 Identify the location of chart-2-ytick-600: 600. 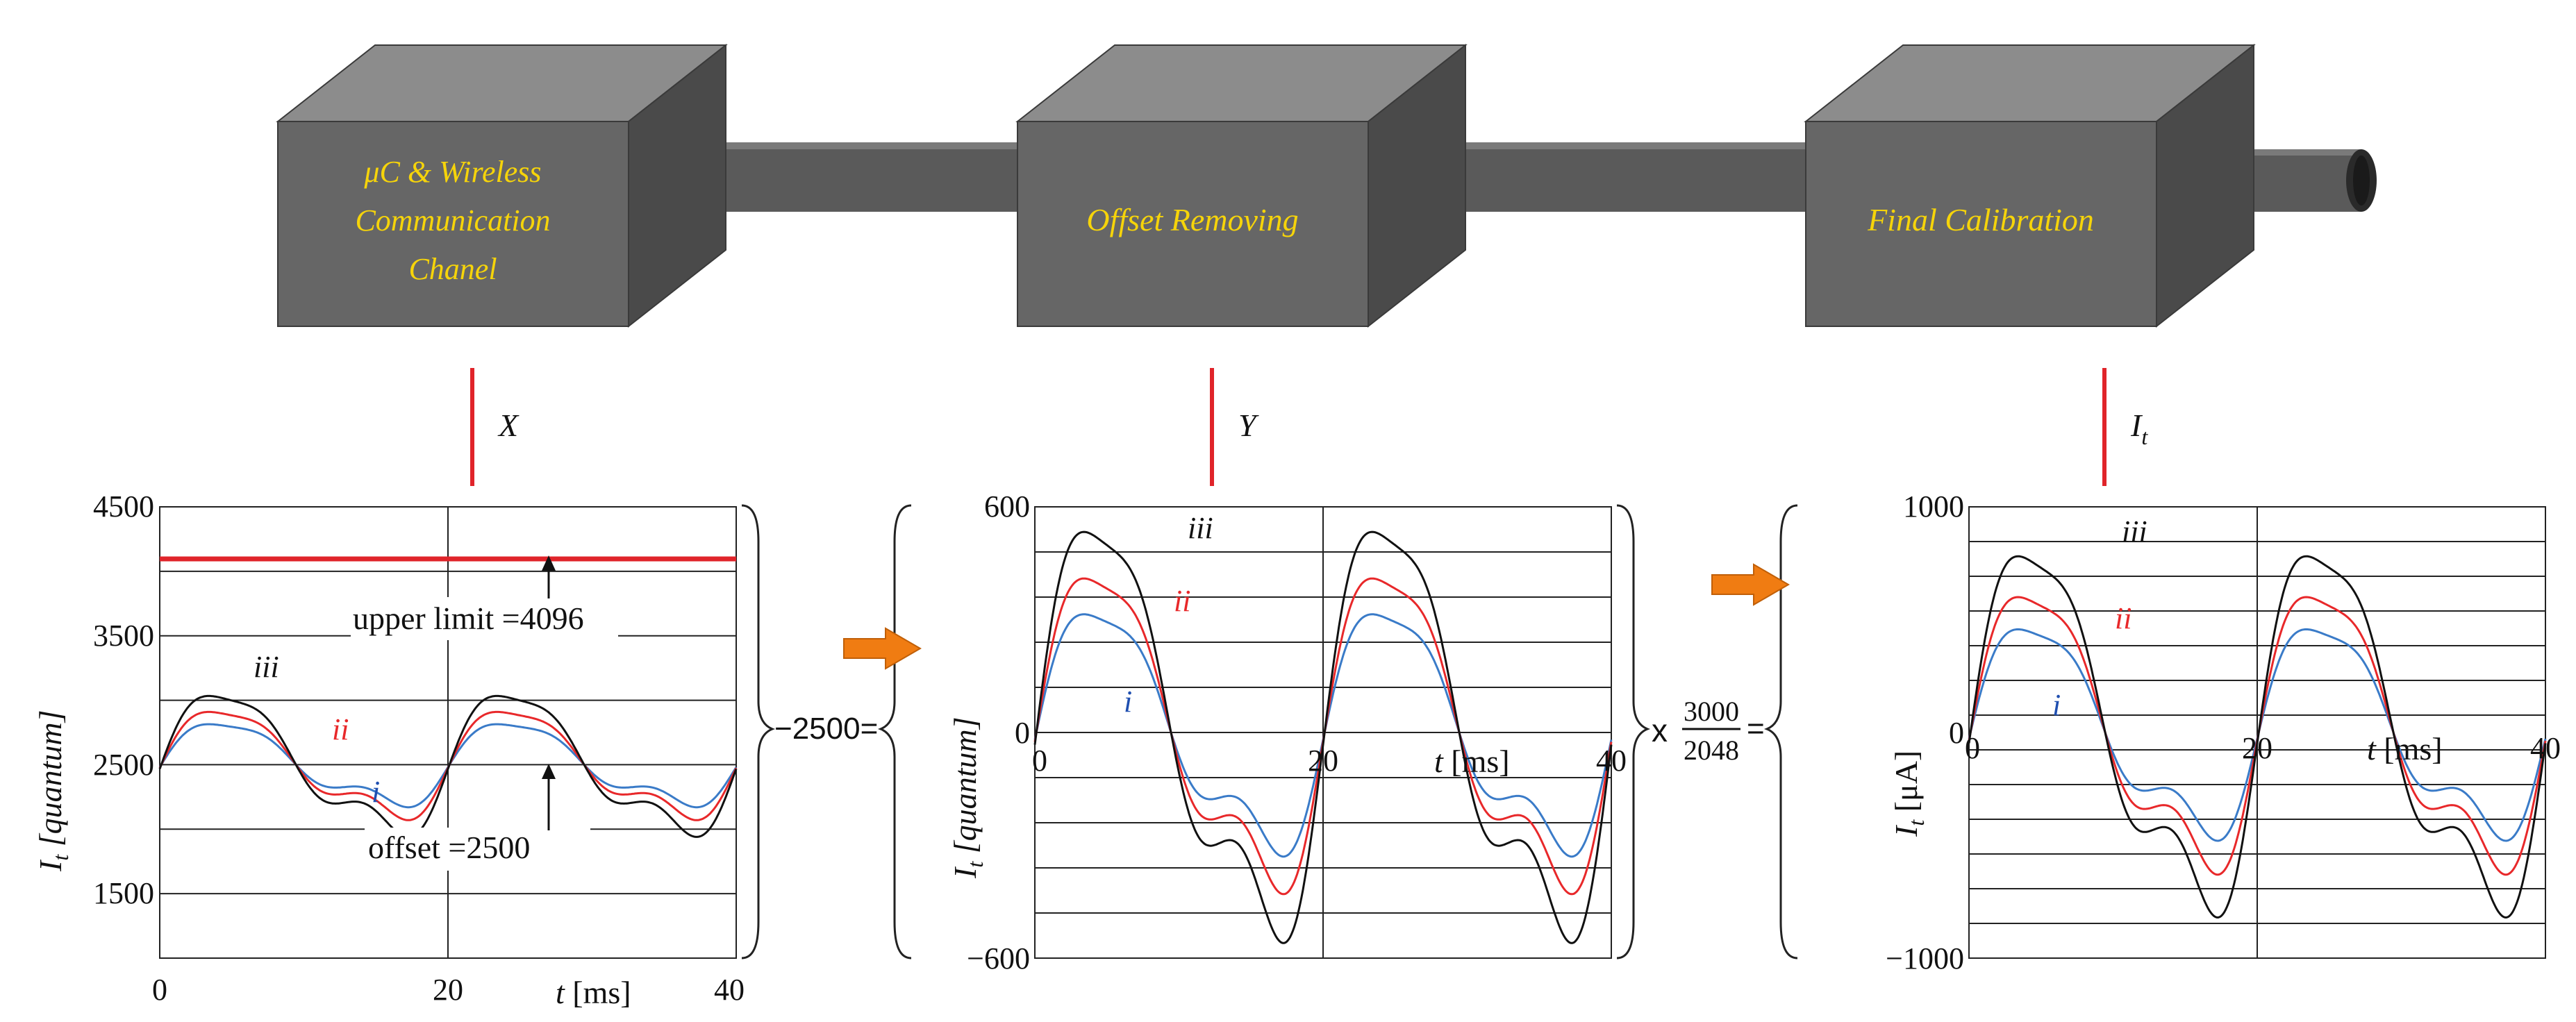
(1007, 506).